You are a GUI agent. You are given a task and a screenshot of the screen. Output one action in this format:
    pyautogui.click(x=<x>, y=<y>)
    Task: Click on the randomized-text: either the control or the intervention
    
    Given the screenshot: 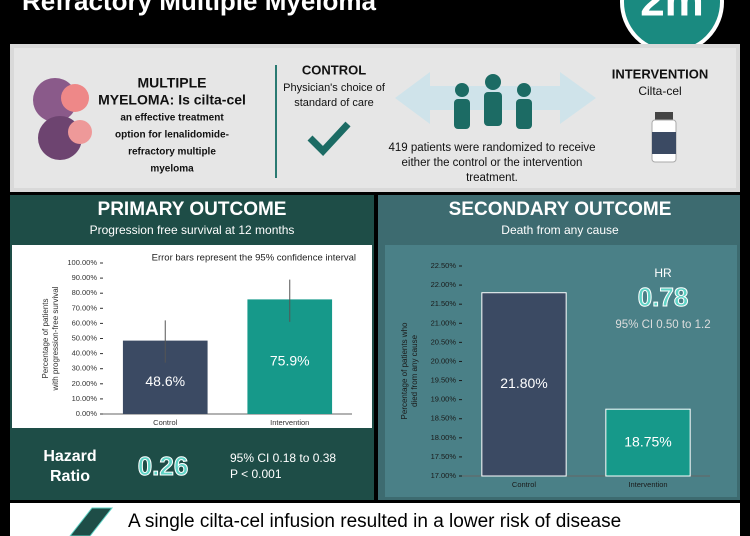 What is the action you would take?
    pyautogui.click(x=492, y=163)
    